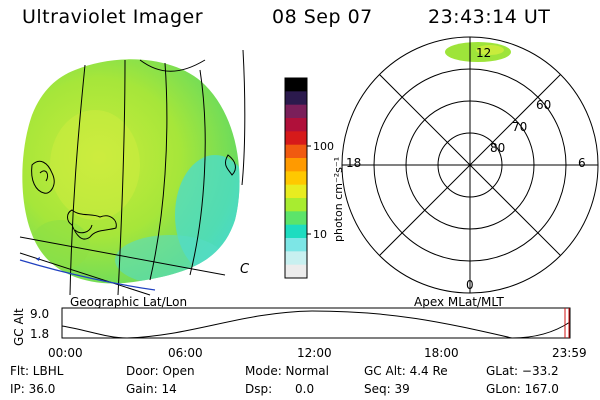  Describe the element at coordinates (582, 163) in the screenshot. I see `mlt-label-6: 6` at that location.